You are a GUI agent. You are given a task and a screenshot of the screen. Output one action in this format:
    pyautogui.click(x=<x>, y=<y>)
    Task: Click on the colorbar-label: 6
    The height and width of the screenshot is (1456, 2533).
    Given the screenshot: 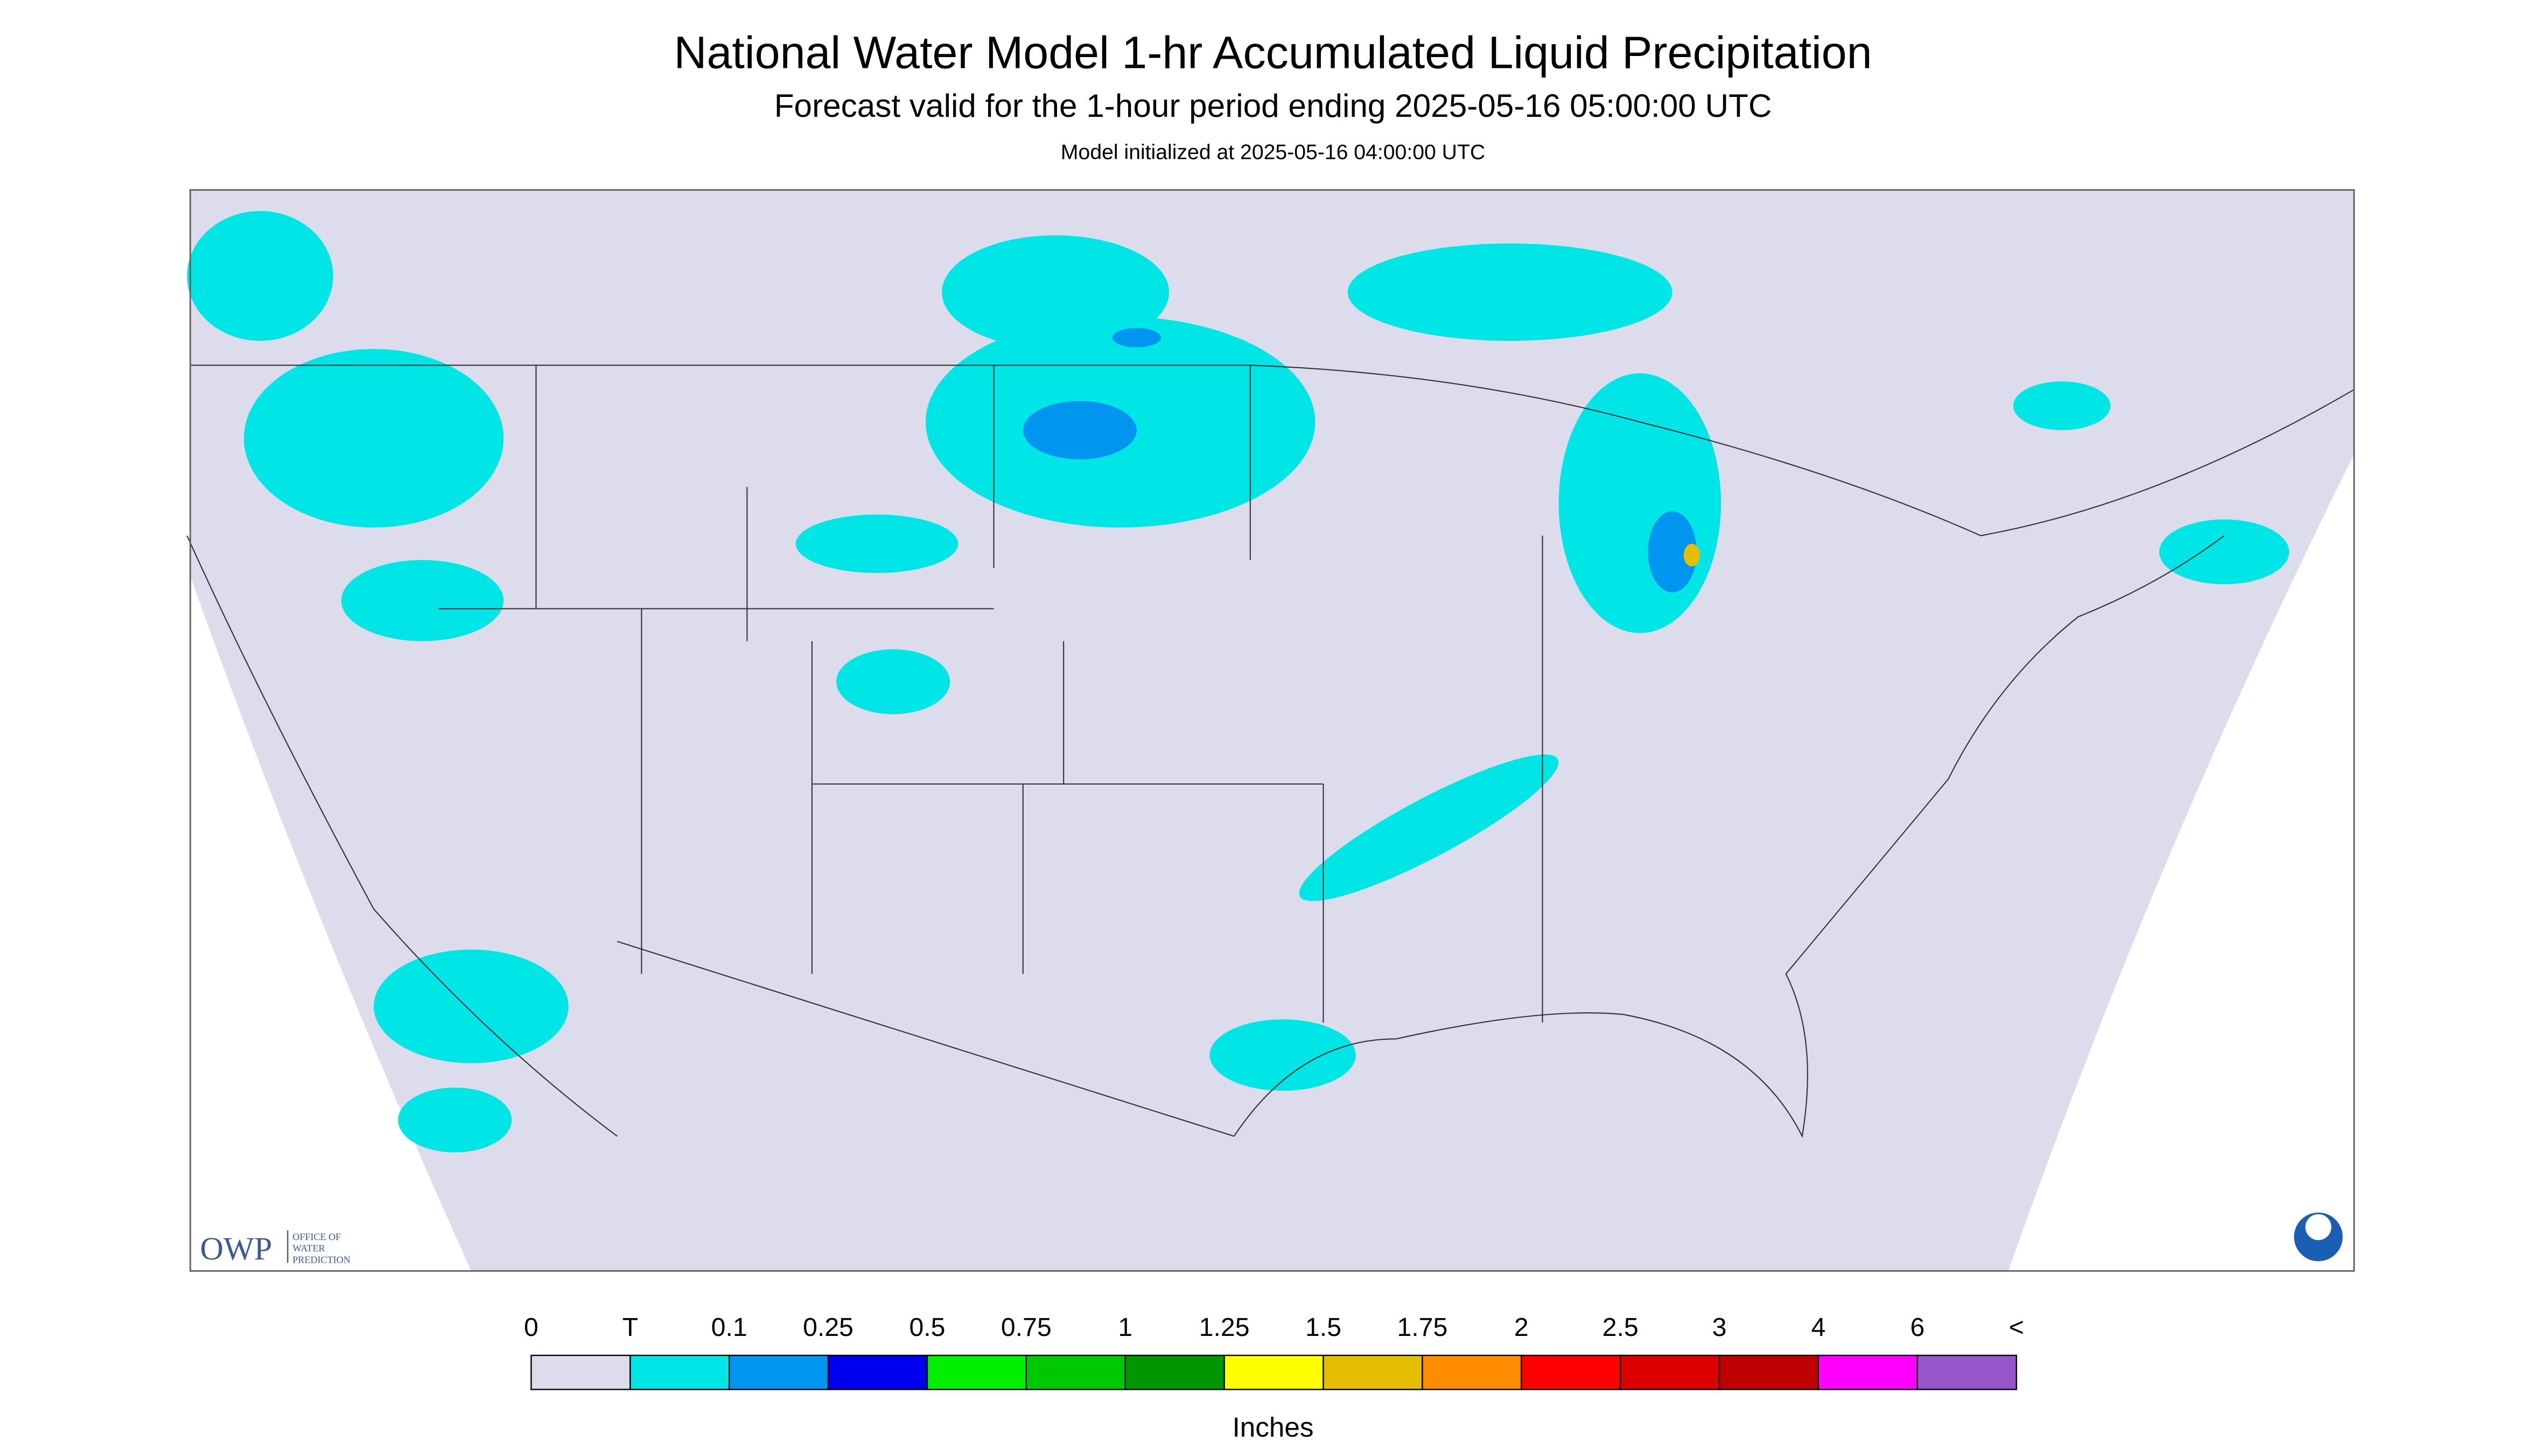 What is the action you would take?
    pyautogui.click(x=1917, y=1327)
    